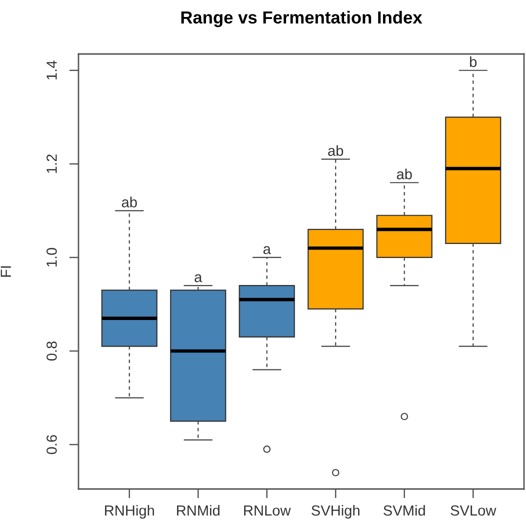 This screenshot has height=529, width=526. What do you see at coordinates (51, 444) in the screenshot?
I see `y-tick-label: 0.6` at bounding box center [51, 444].